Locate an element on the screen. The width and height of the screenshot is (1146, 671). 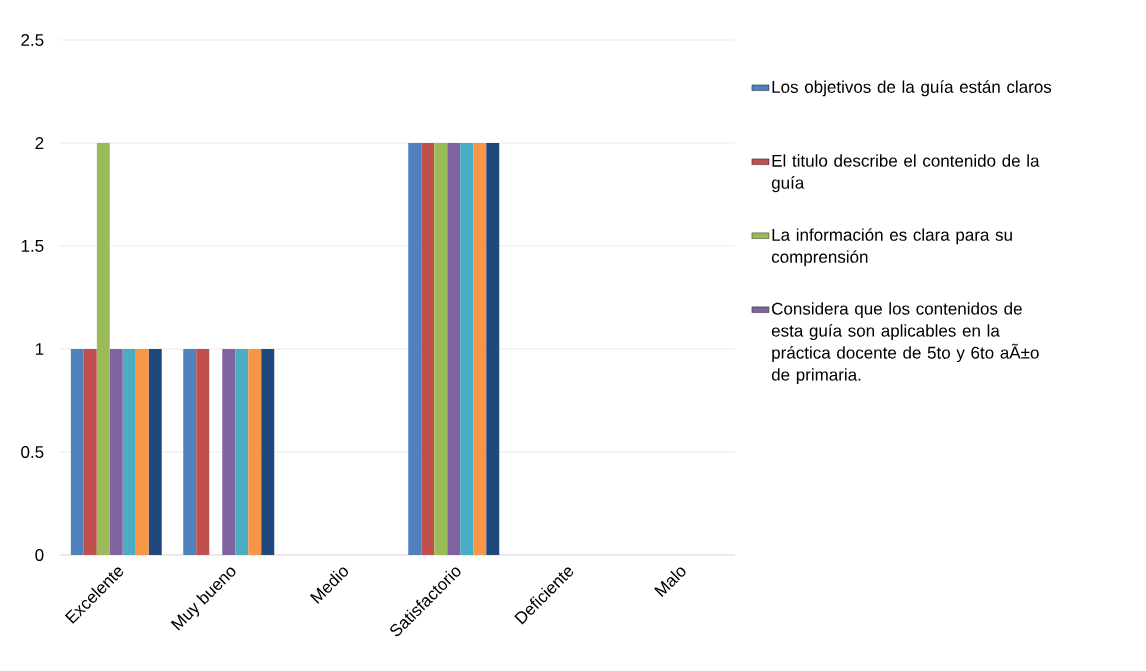
y-tick-label: 1 is located at coordinates (39, 349).